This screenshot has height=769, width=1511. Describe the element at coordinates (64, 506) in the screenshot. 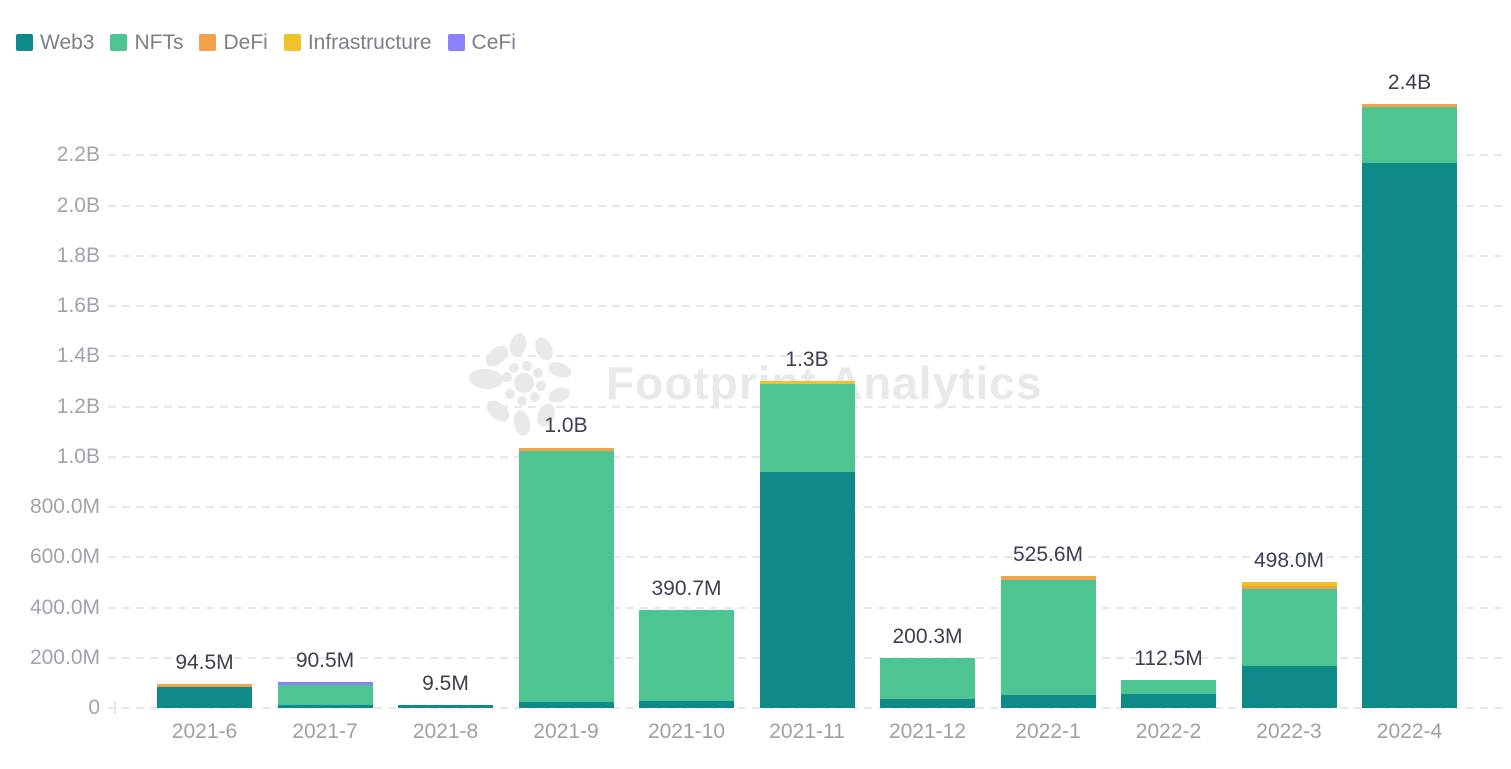

I see `y-tick-label: 800.0M` at that location.